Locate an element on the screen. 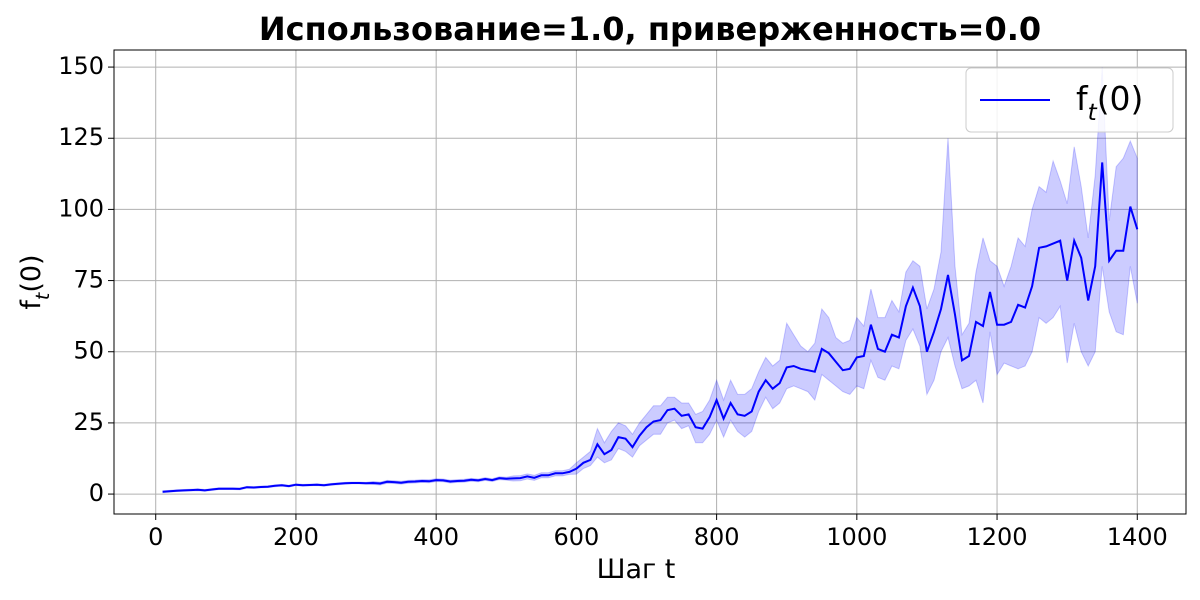 The height and width of the screenshot is (600, 1200). y-tick-label: 25 is located at coordinates (88, 422).